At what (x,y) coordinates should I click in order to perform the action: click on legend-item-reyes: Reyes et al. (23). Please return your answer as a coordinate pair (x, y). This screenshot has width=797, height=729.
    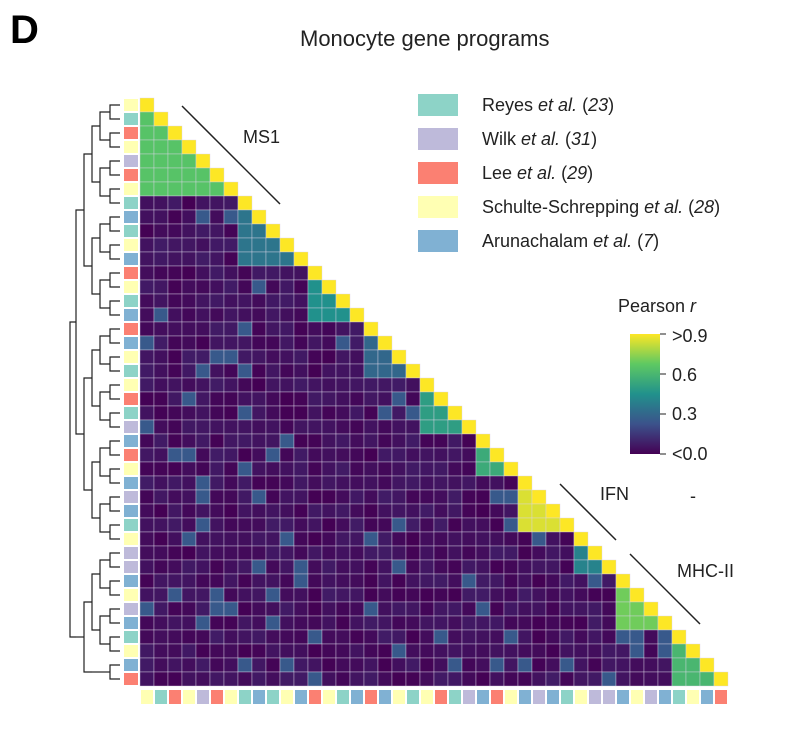
    Looking at the image, I should click on (569, 105).